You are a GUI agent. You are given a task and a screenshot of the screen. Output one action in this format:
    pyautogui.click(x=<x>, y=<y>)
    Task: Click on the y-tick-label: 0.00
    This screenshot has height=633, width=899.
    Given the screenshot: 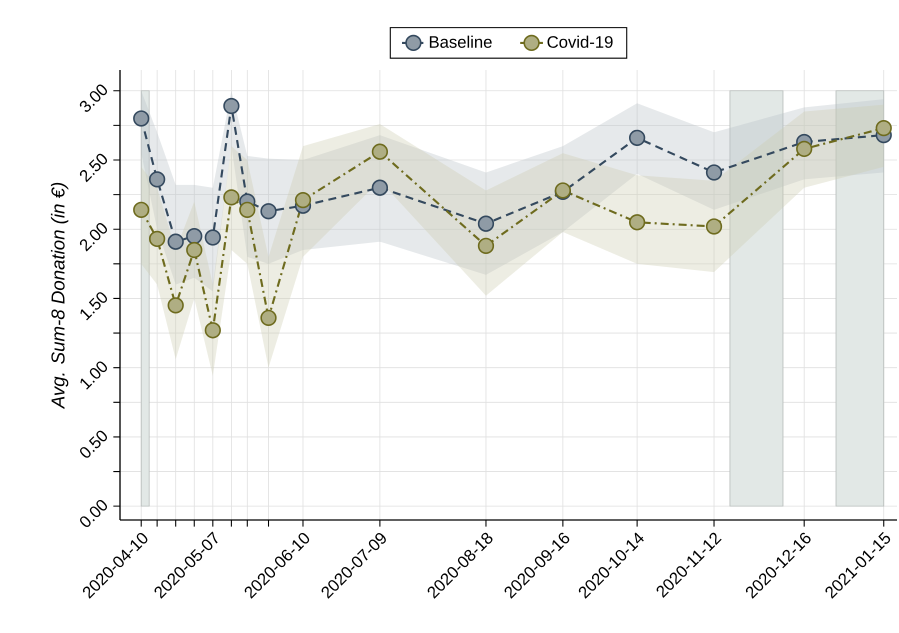 What is the action you would take?
    pyautogui.click(x=94, y=513)
    